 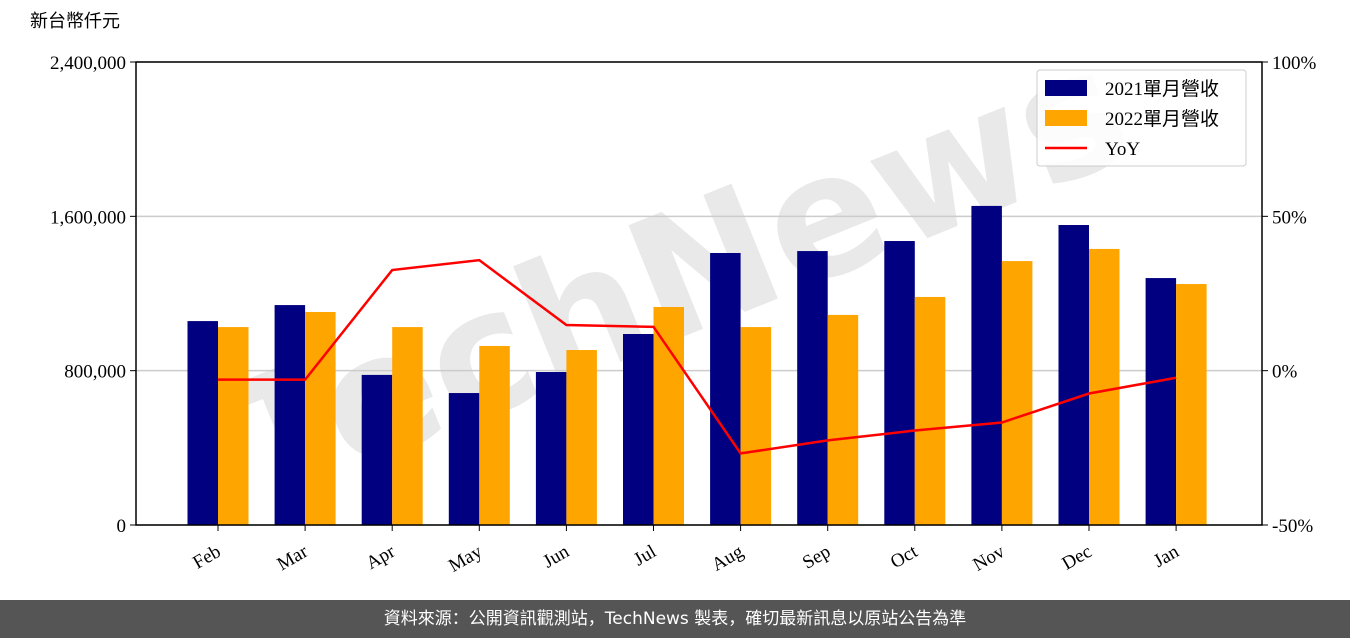 What do you see at coordinates (816, 557) in the screenshot?
I see `x-tick-label: Sep` at bounding box center [816, 557].